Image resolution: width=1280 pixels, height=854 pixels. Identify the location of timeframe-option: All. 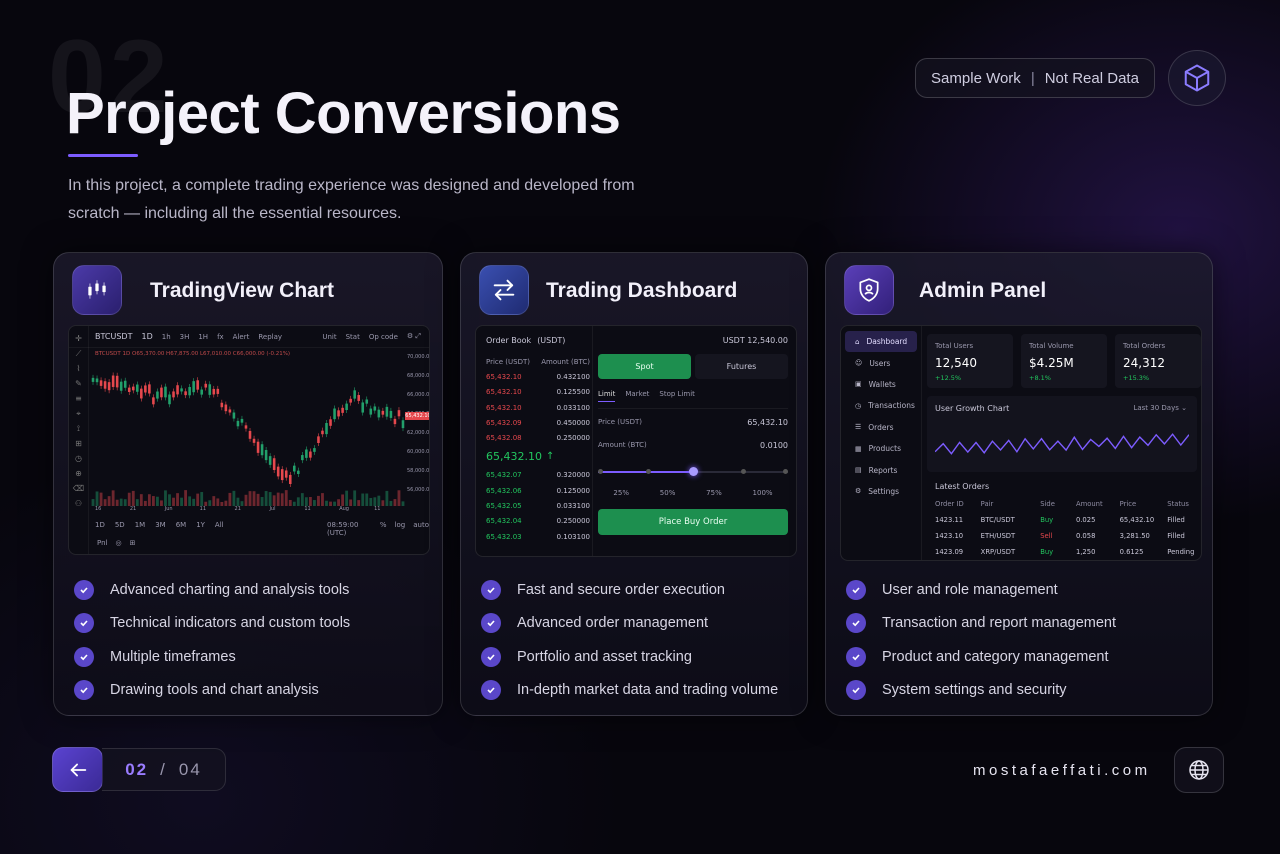
(219, 525).